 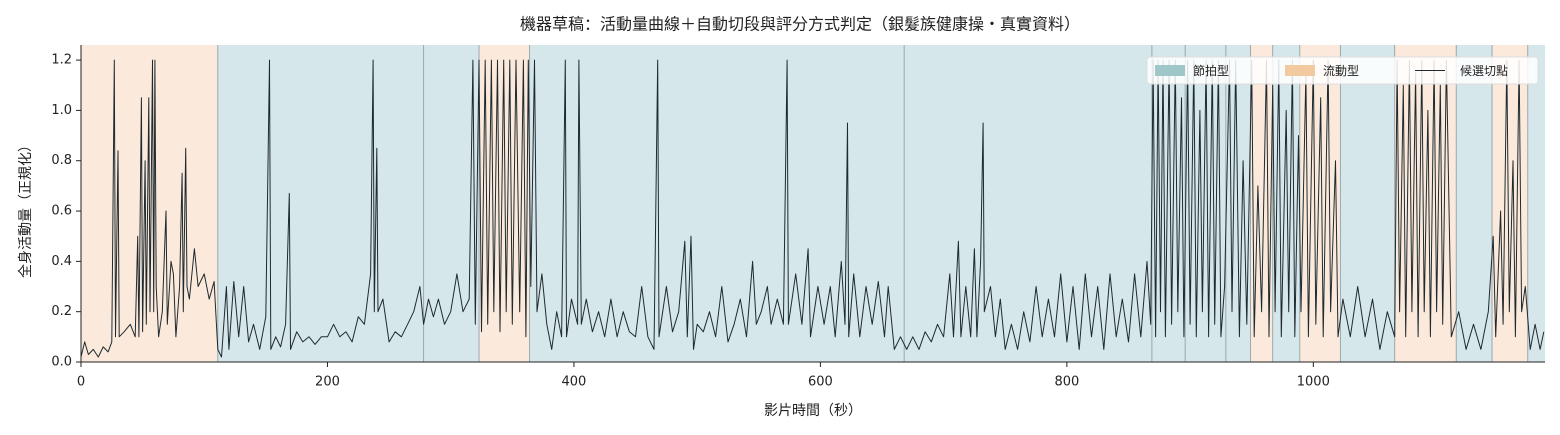 What do you see at coordinates (327, 382) in the screenshot?
I see `x-tick-label: 200` at bounding box center [327, 382].